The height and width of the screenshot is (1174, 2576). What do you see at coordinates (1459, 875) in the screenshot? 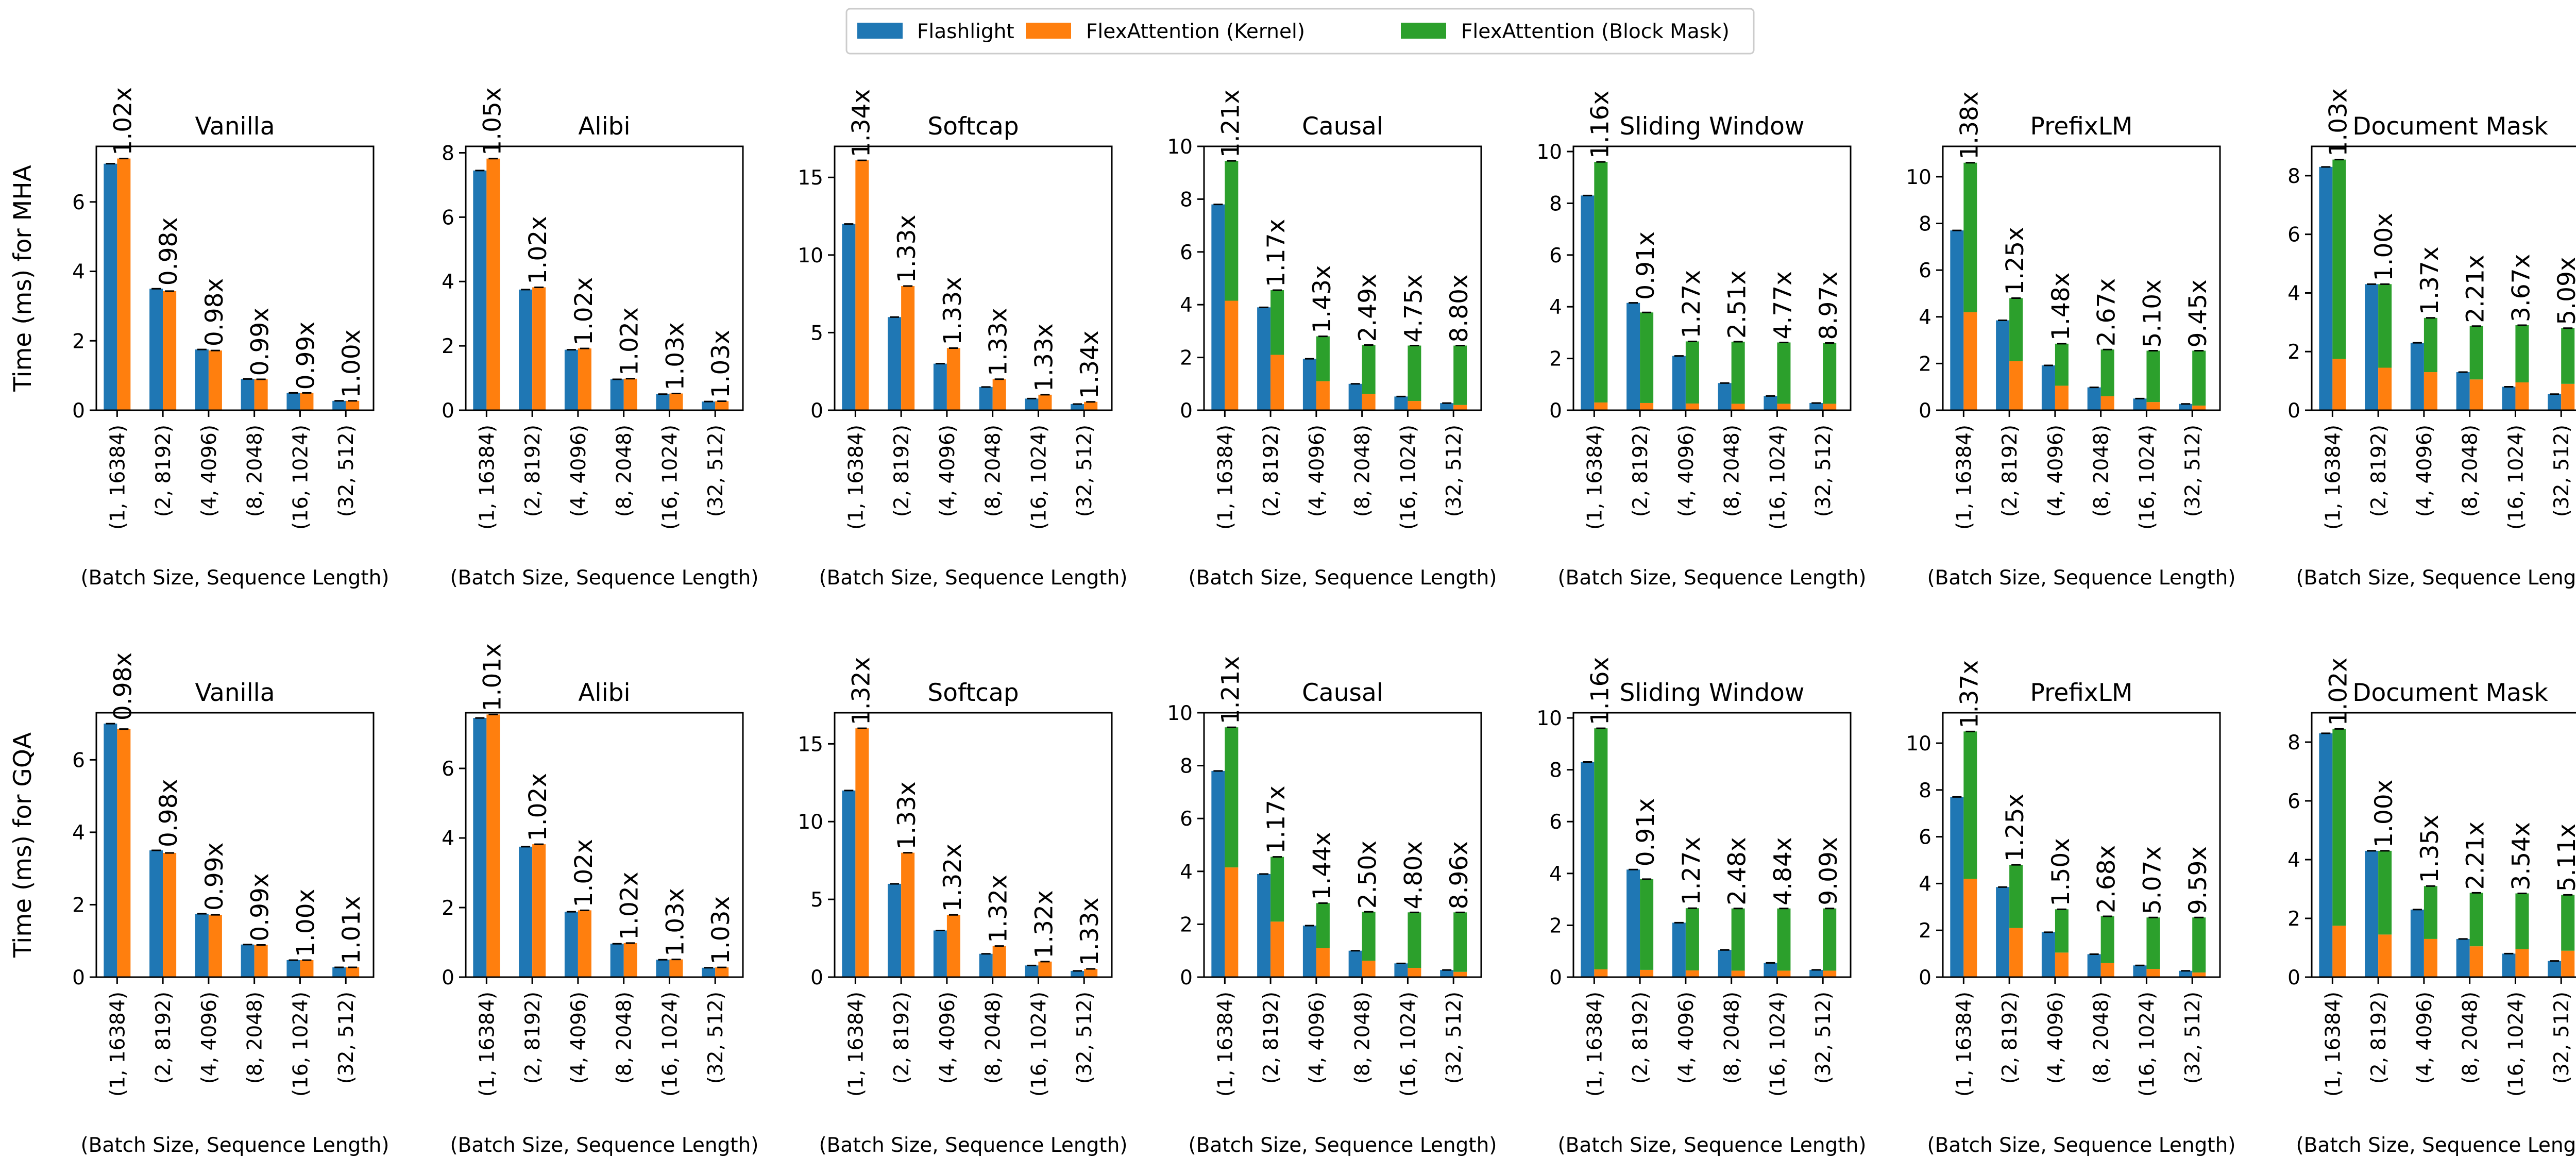
I see `speedup-label-6: 8.96x` at bounding box center [1459, 875].